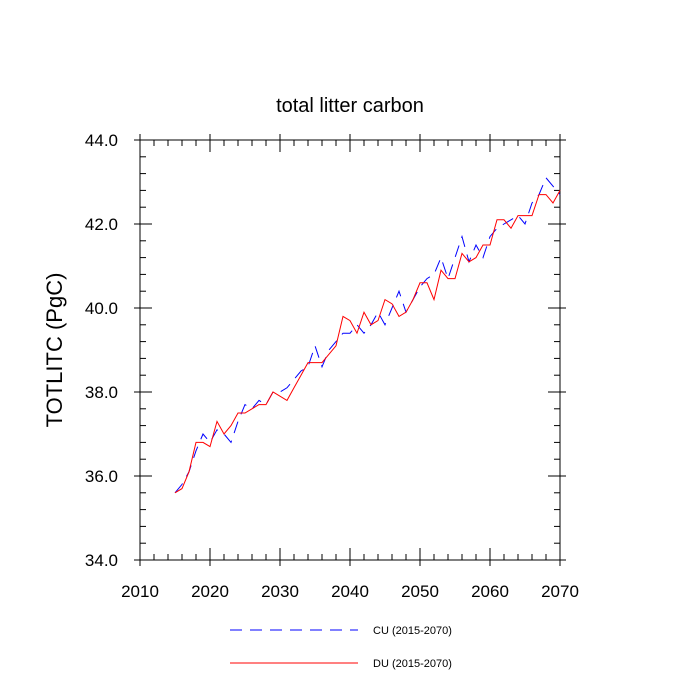 Image resolution: width=700 pixels, height=700 pixels. What do you see at coordinates (341, 647) in the screenshot?
I see `legend: CU (2015-2070) DU (2015-2070)` at bounding box center [341, 647].